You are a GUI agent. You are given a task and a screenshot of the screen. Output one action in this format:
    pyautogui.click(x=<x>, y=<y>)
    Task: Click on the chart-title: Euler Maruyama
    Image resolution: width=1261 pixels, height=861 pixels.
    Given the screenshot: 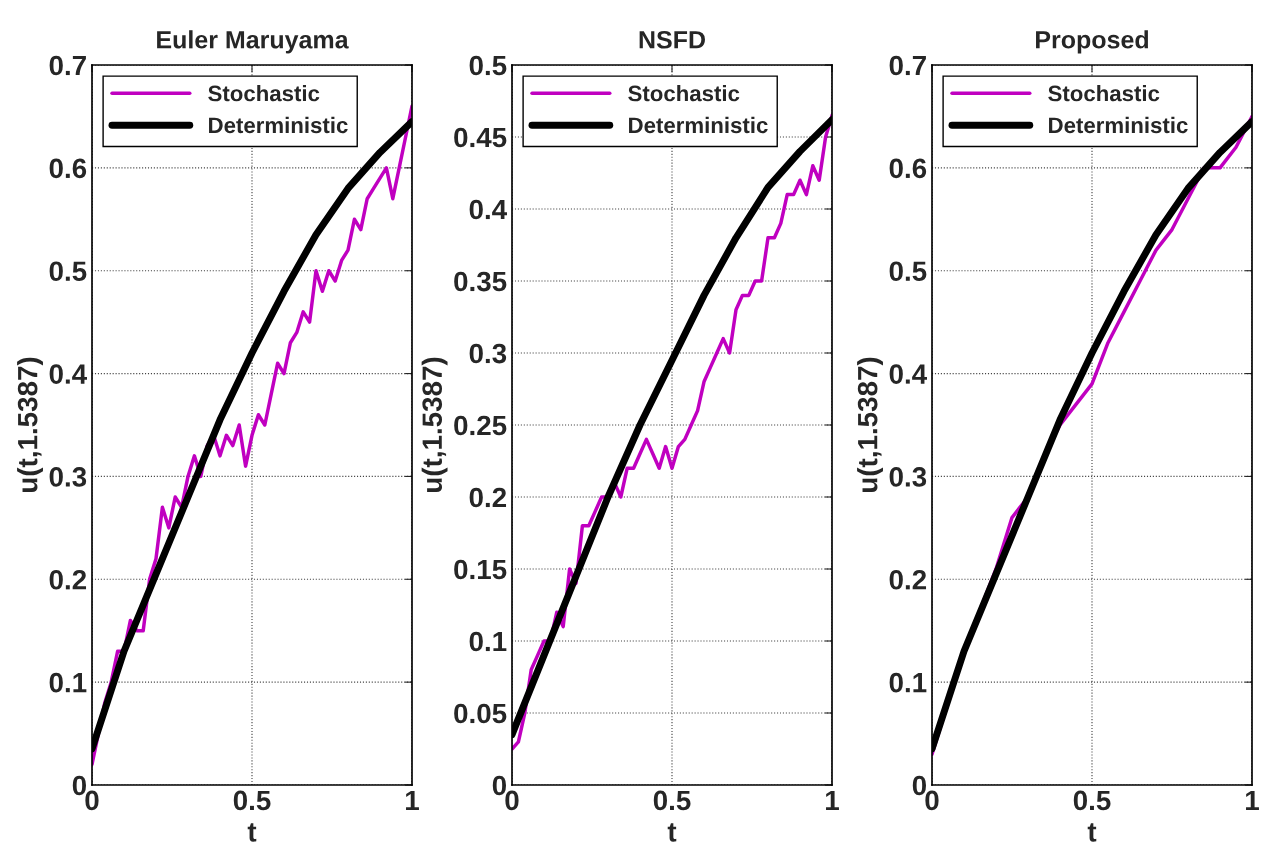 What is the action you would take?
    pyautogui.click(x=253, y=42)
    